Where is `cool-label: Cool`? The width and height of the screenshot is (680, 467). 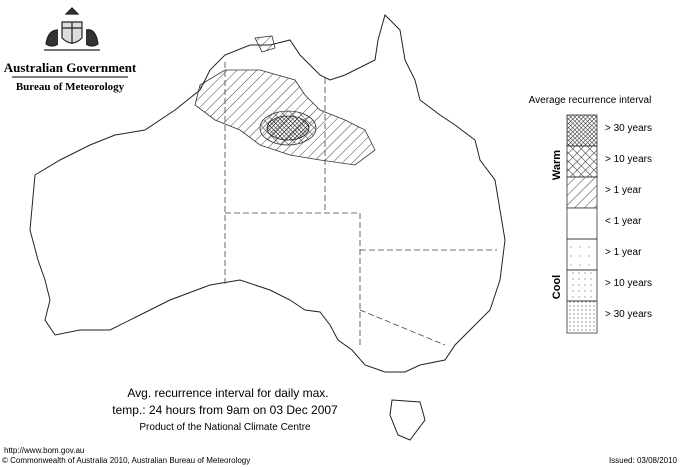 cool-label: Cool is located at coordinates (557, 287).